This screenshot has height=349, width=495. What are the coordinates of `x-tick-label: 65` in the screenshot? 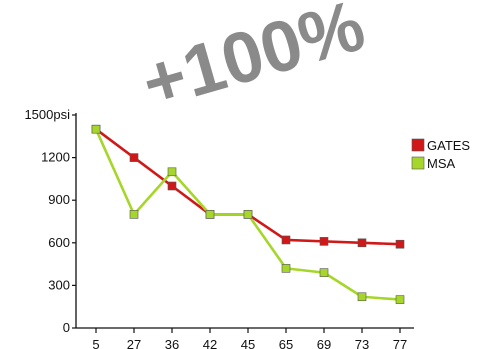 It's located at (286, 343).